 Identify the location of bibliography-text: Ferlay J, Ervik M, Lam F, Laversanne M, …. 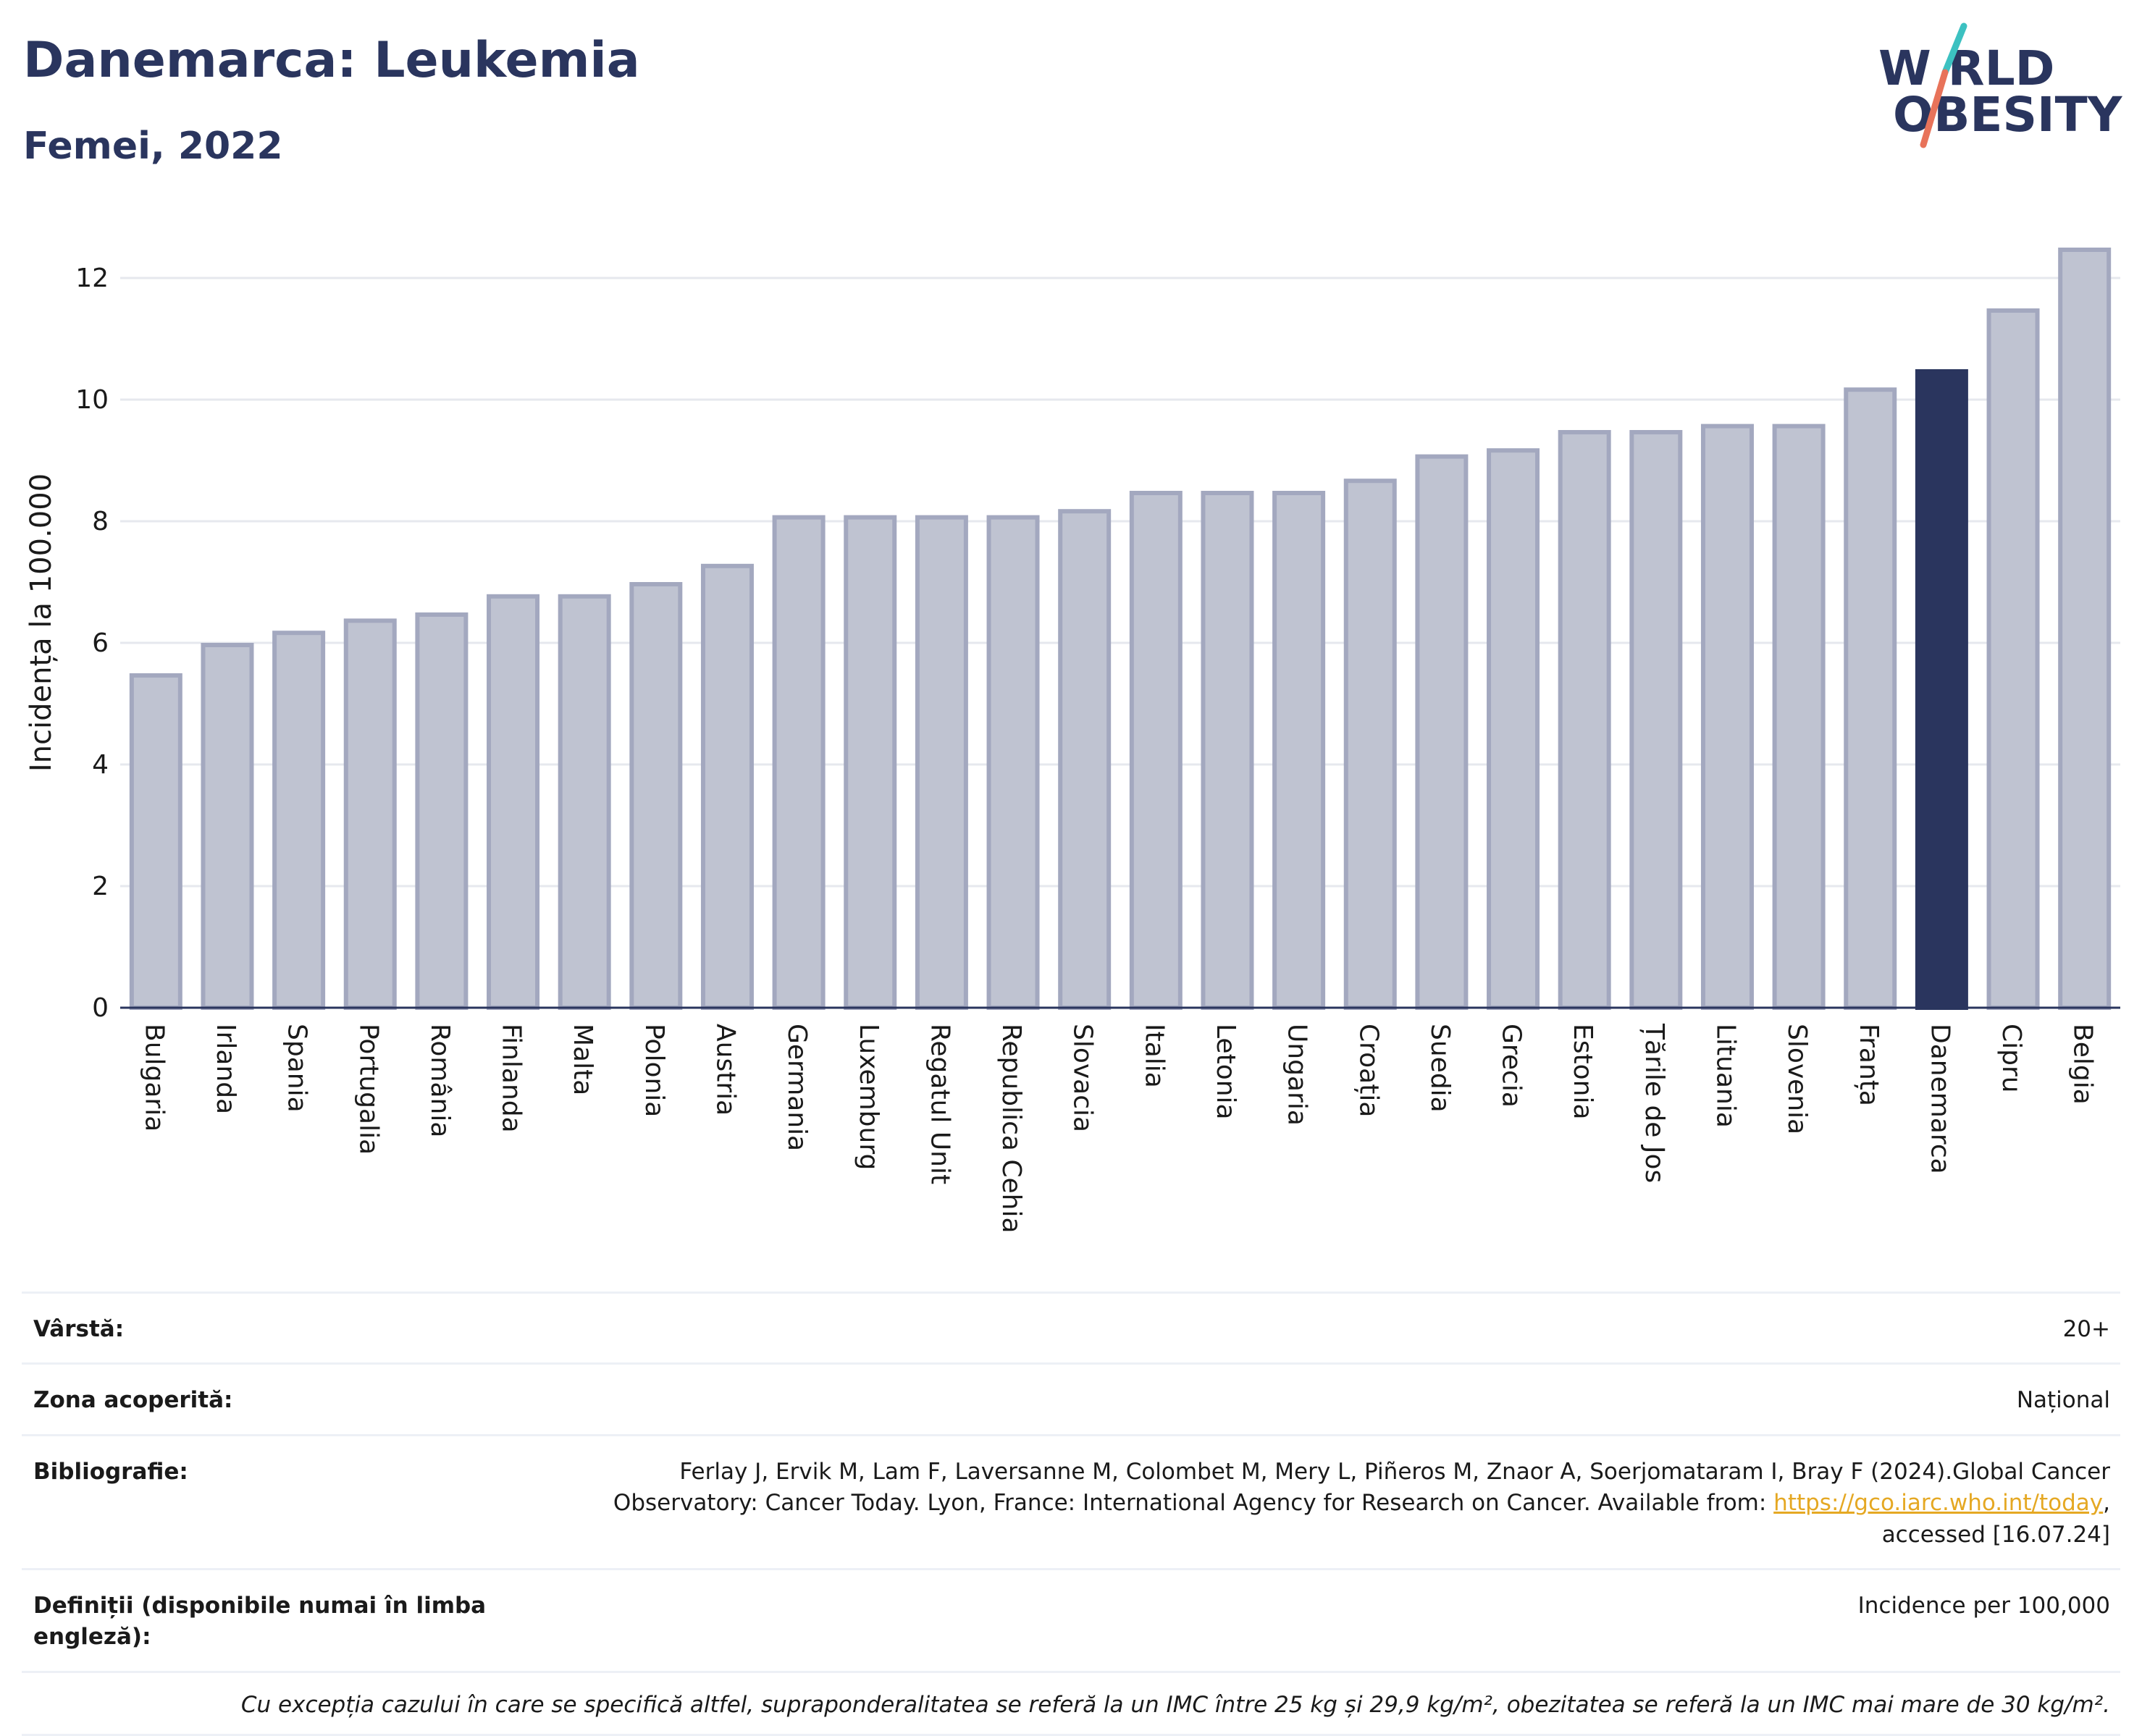
(1361, 1487).